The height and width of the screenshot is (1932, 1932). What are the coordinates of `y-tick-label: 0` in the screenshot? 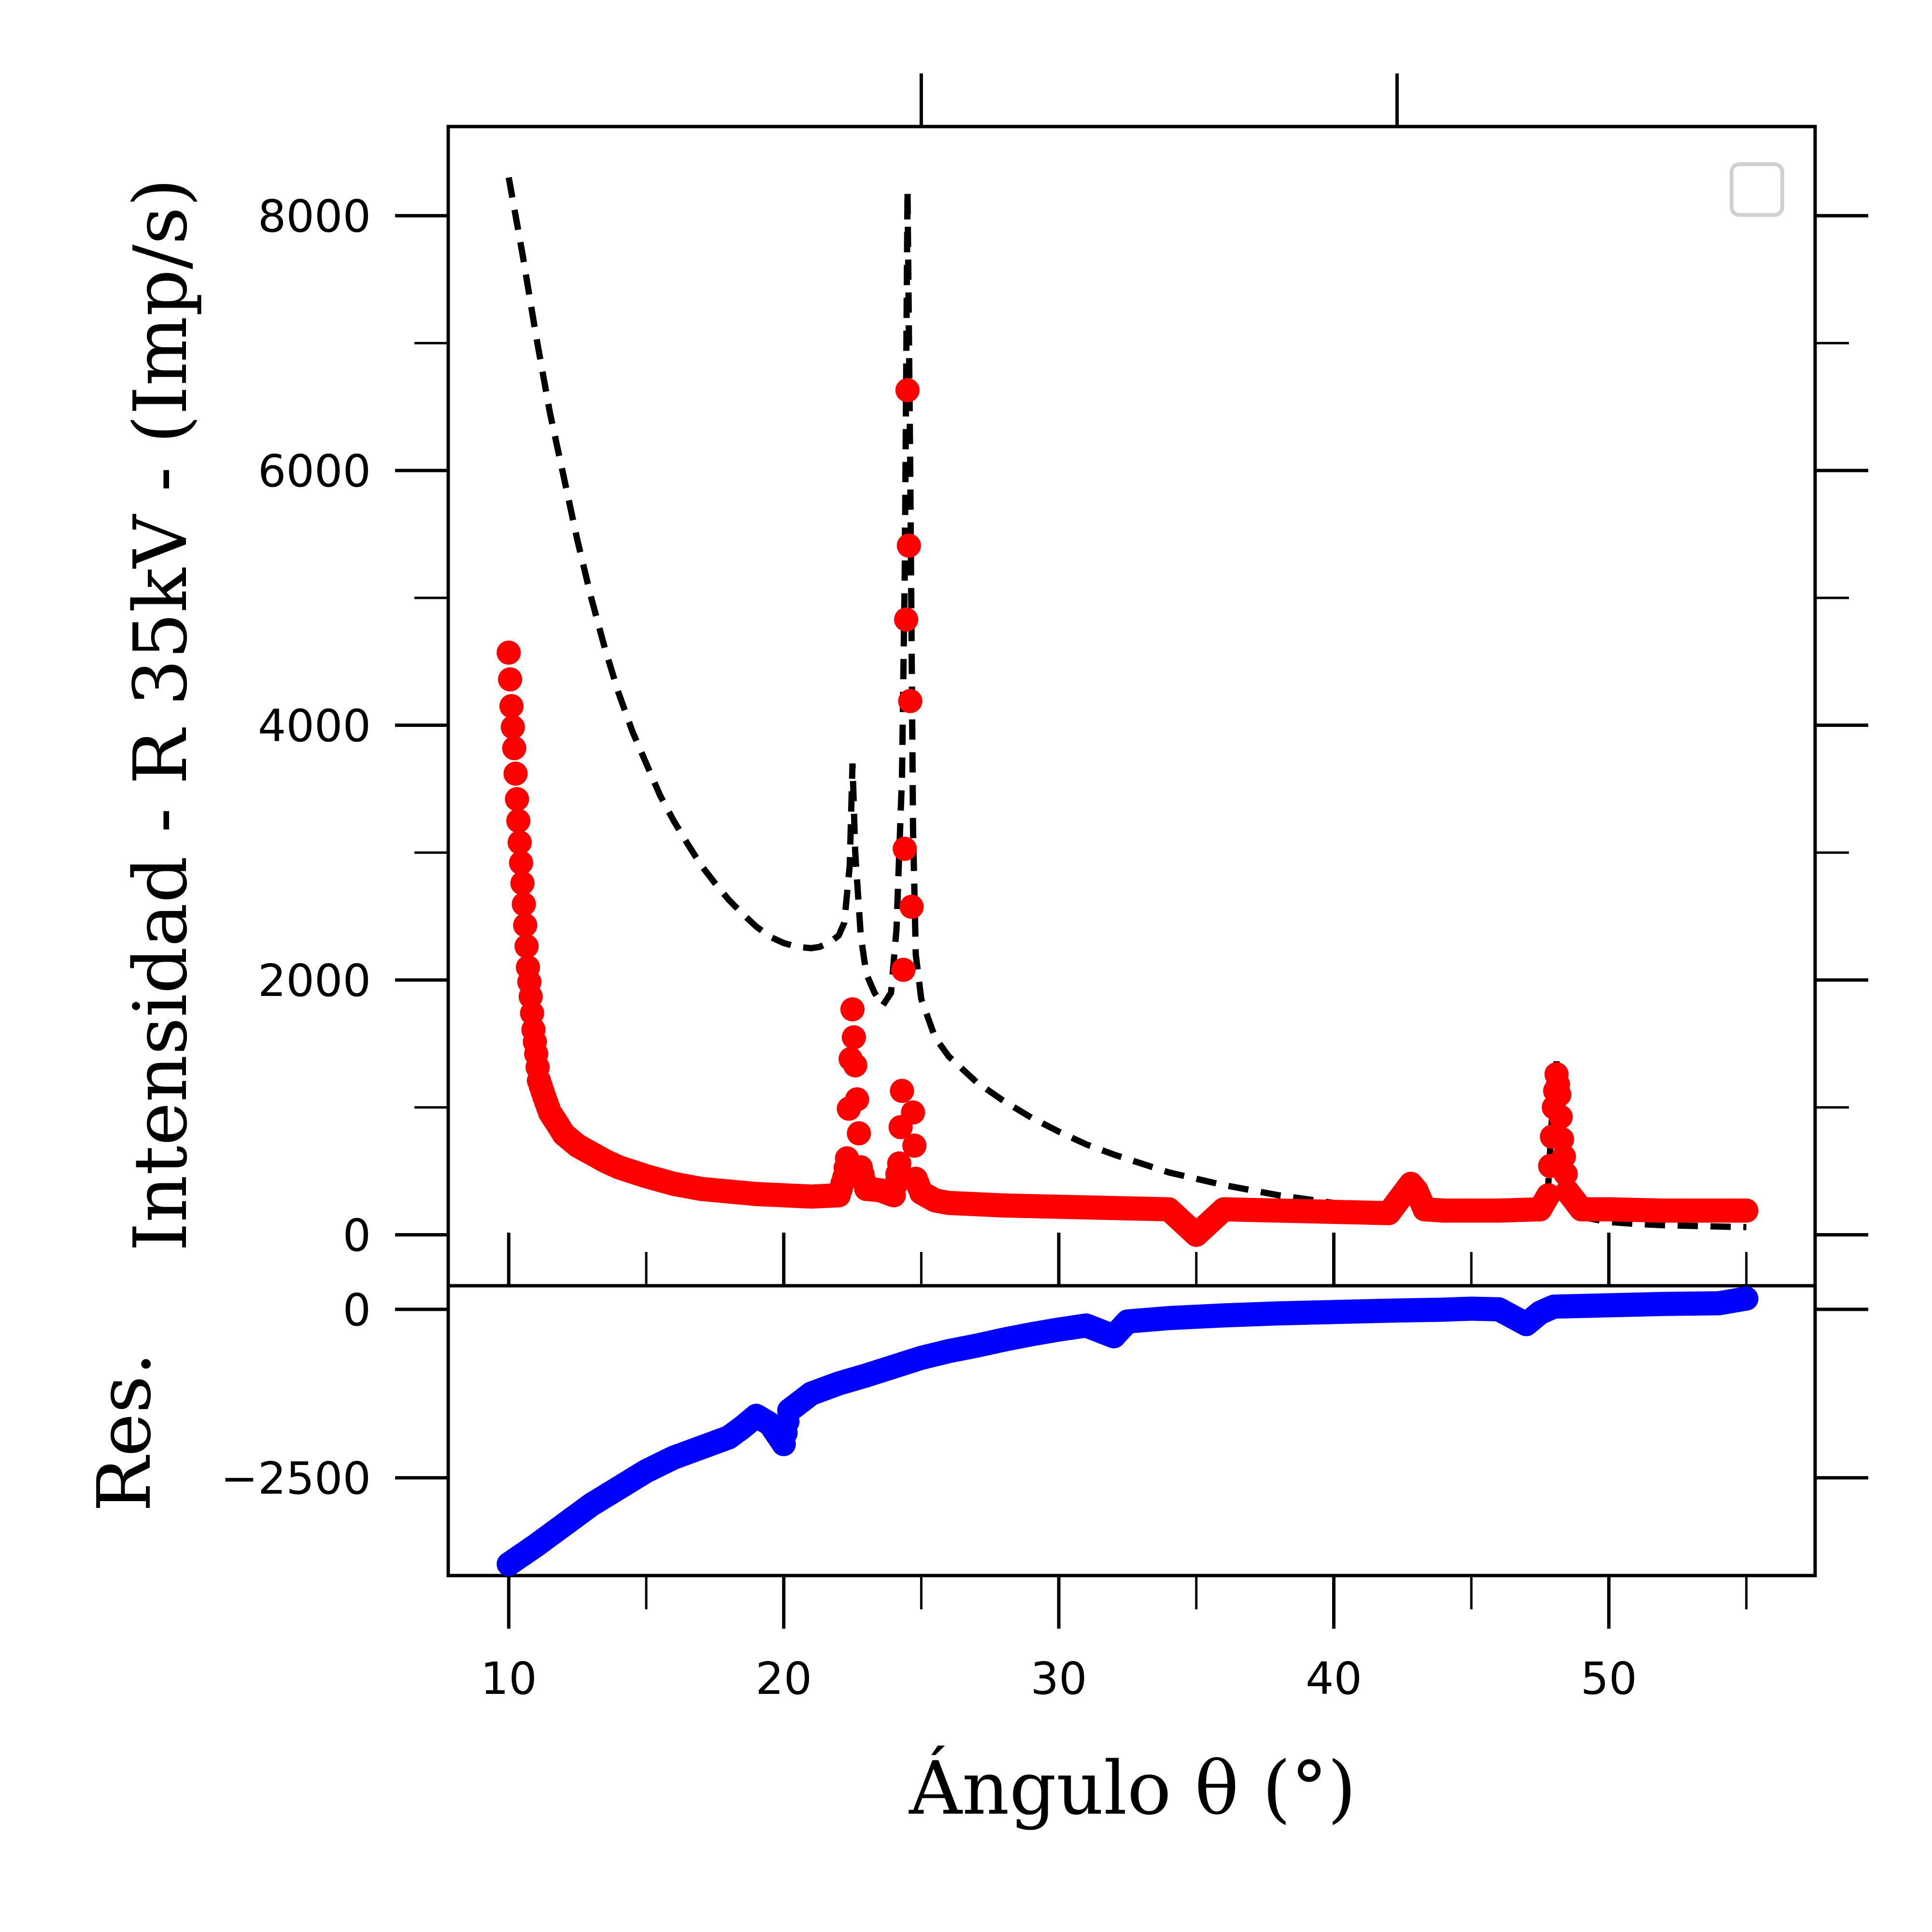 It's located at (356, 1236).